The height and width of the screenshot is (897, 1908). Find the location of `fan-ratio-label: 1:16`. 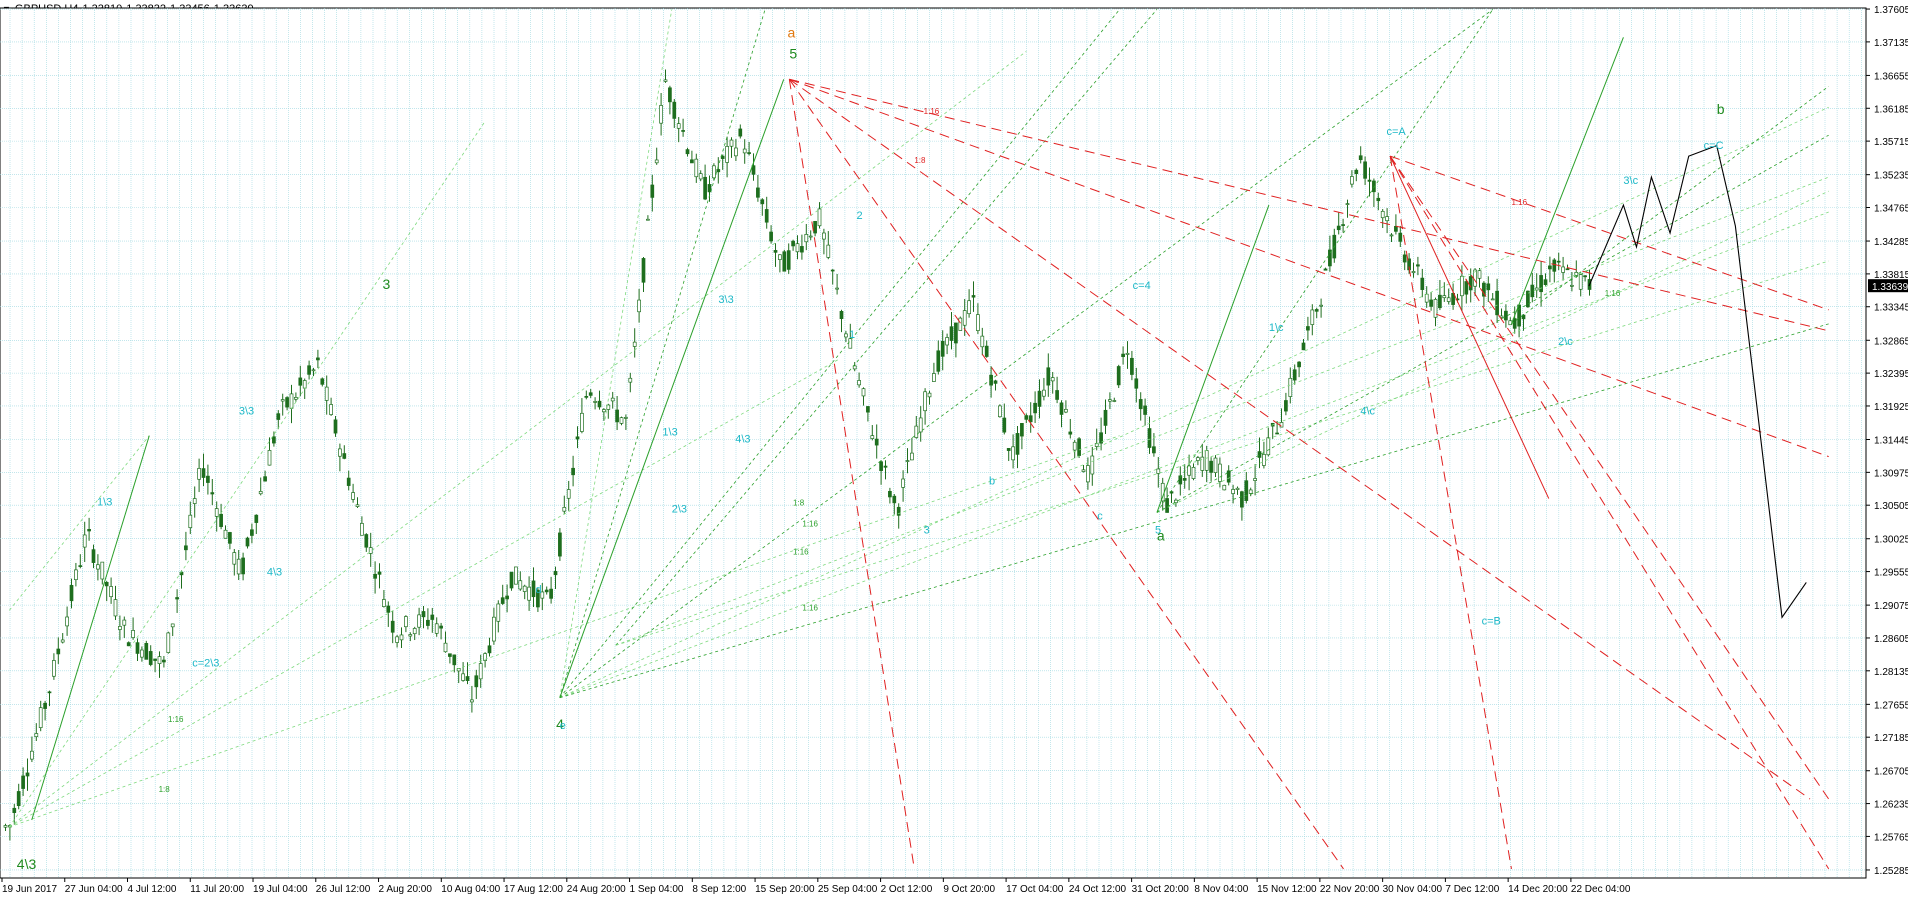

fan-ratio-label: 1:16 is located at coordinates (810, 524).